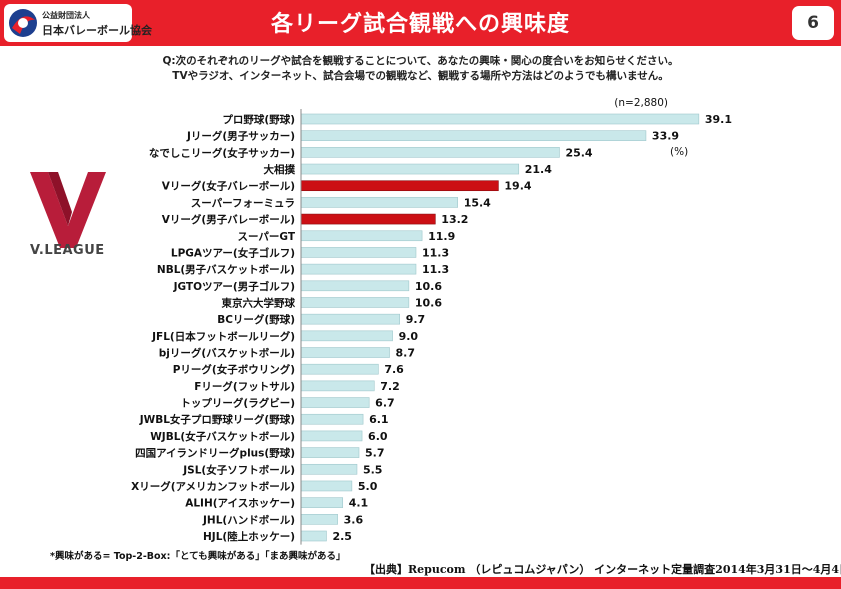  I want to click on category-label: Vリーグ(女子バレーボール), so click(228, 186).